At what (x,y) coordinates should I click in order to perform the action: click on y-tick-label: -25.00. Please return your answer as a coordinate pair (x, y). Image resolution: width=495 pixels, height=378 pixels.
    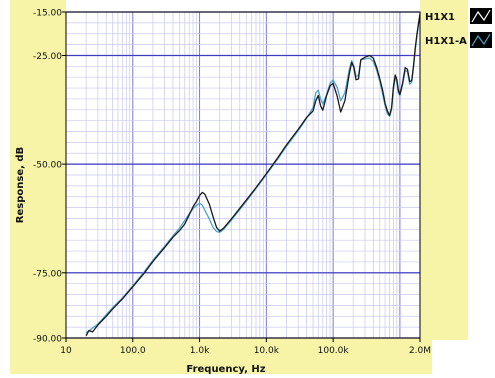
    Looking at the image, I should click on (47, 57).